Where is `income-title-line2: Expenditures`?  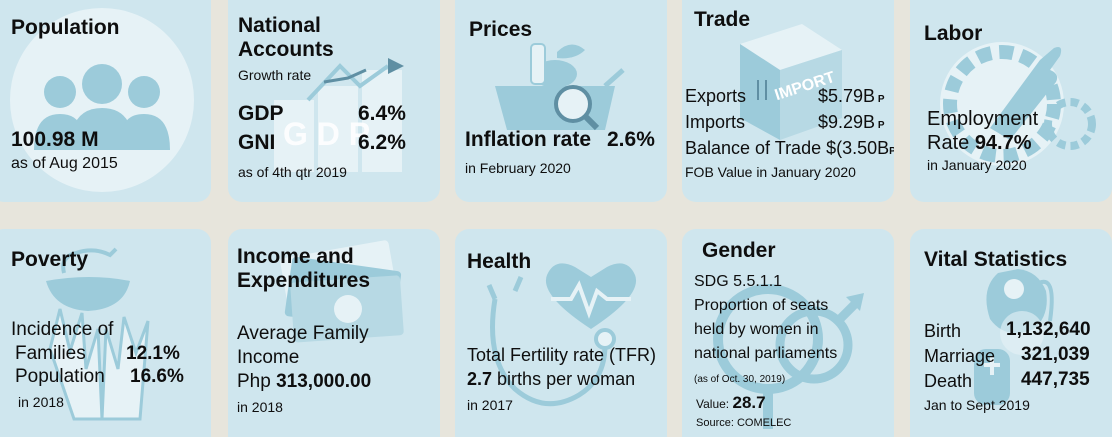
income-title-line2: Expenditures is located at coordinates (304, 280).